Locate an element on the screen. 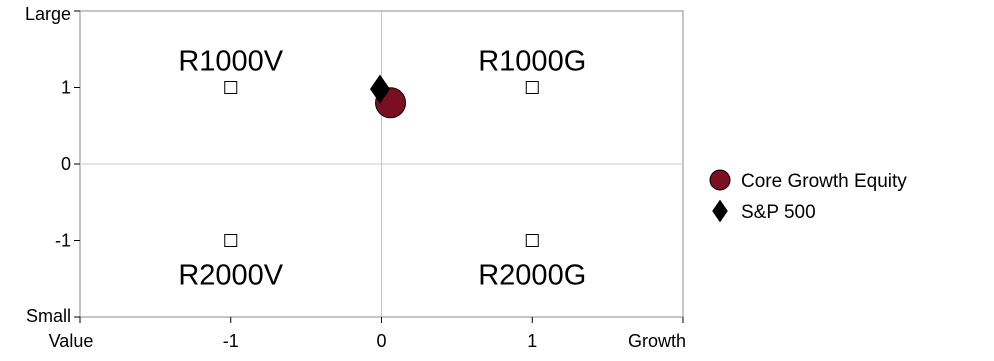  legend-marker-core-growth-equity is located at coordinates (720, 180).